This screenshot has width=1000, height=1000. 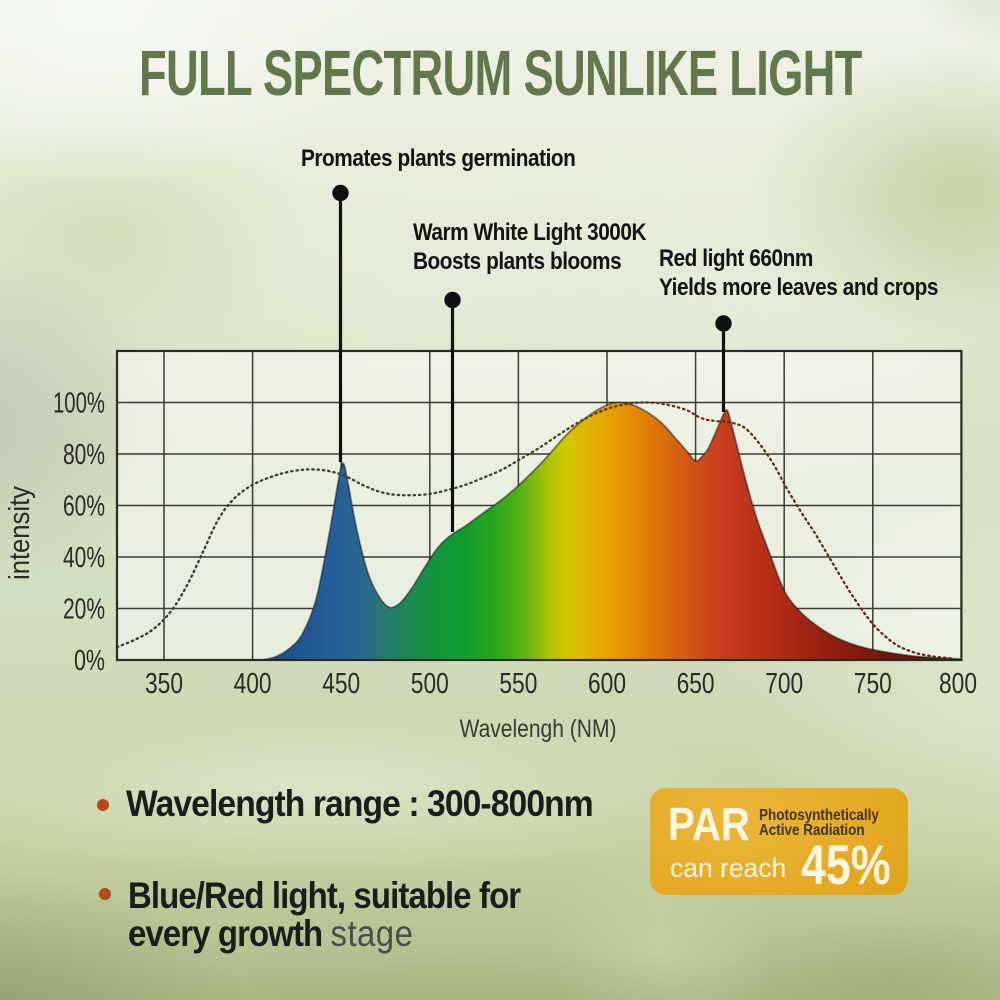 What do you see at coordinates (79, 404) in the screenshot?
I see `svg-text: 100%` at bounding box center [79, 404].